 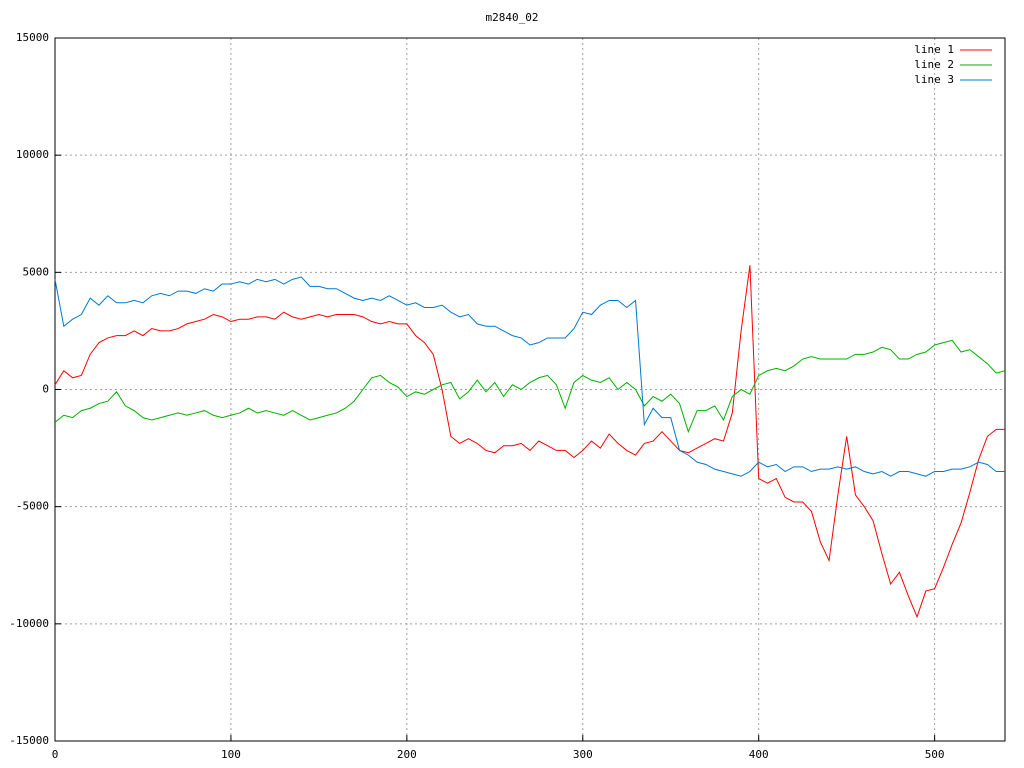 What do you see at coordinates (759, 754) in the screenshot?
I see `x-tick-label: 400` at bounding box center [759, 754].